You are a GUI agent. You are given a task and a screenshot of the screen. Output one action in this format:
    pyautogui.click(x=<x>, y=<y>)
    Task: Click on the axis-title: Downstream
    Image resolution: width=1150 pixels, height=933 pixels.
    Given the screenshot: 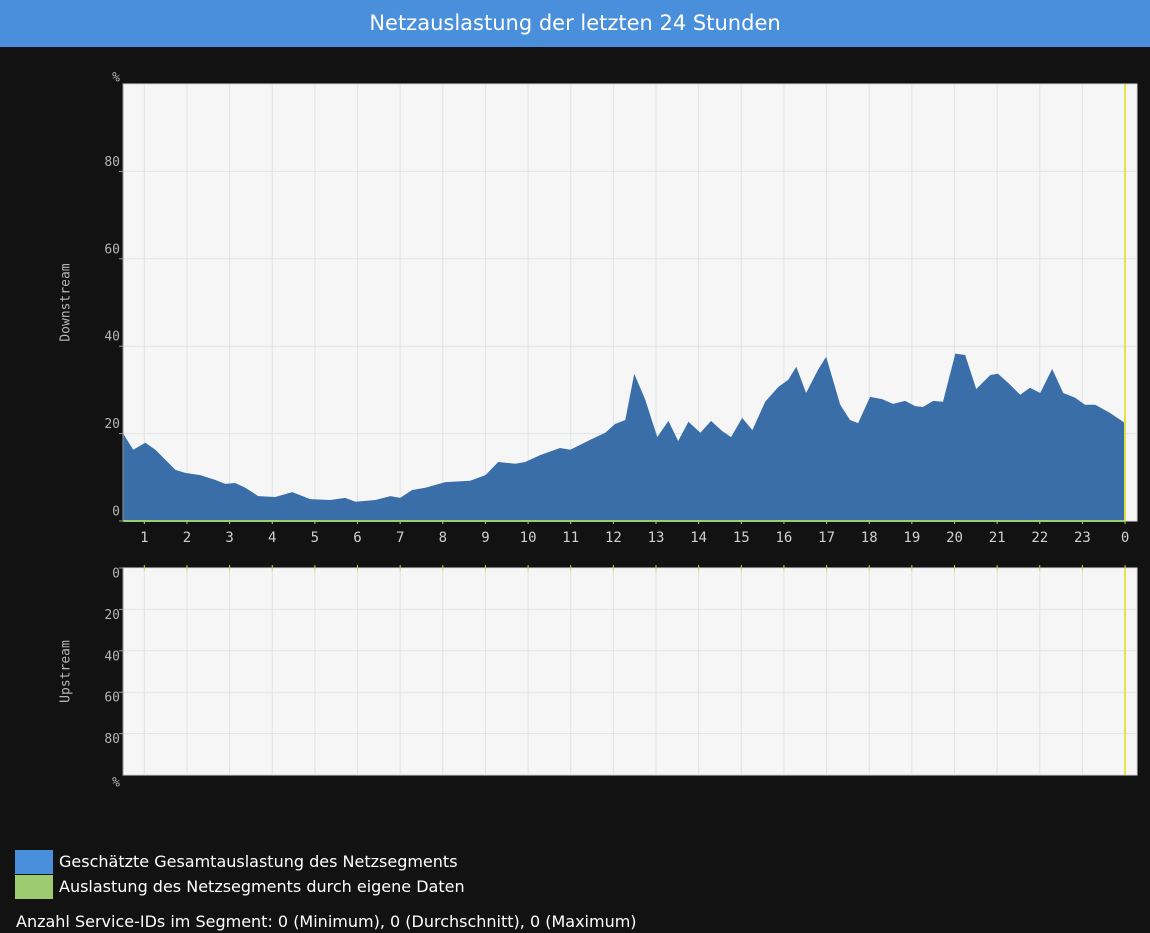 What is the action you would take?
    pyautogui.click(x=66, y=302)
    